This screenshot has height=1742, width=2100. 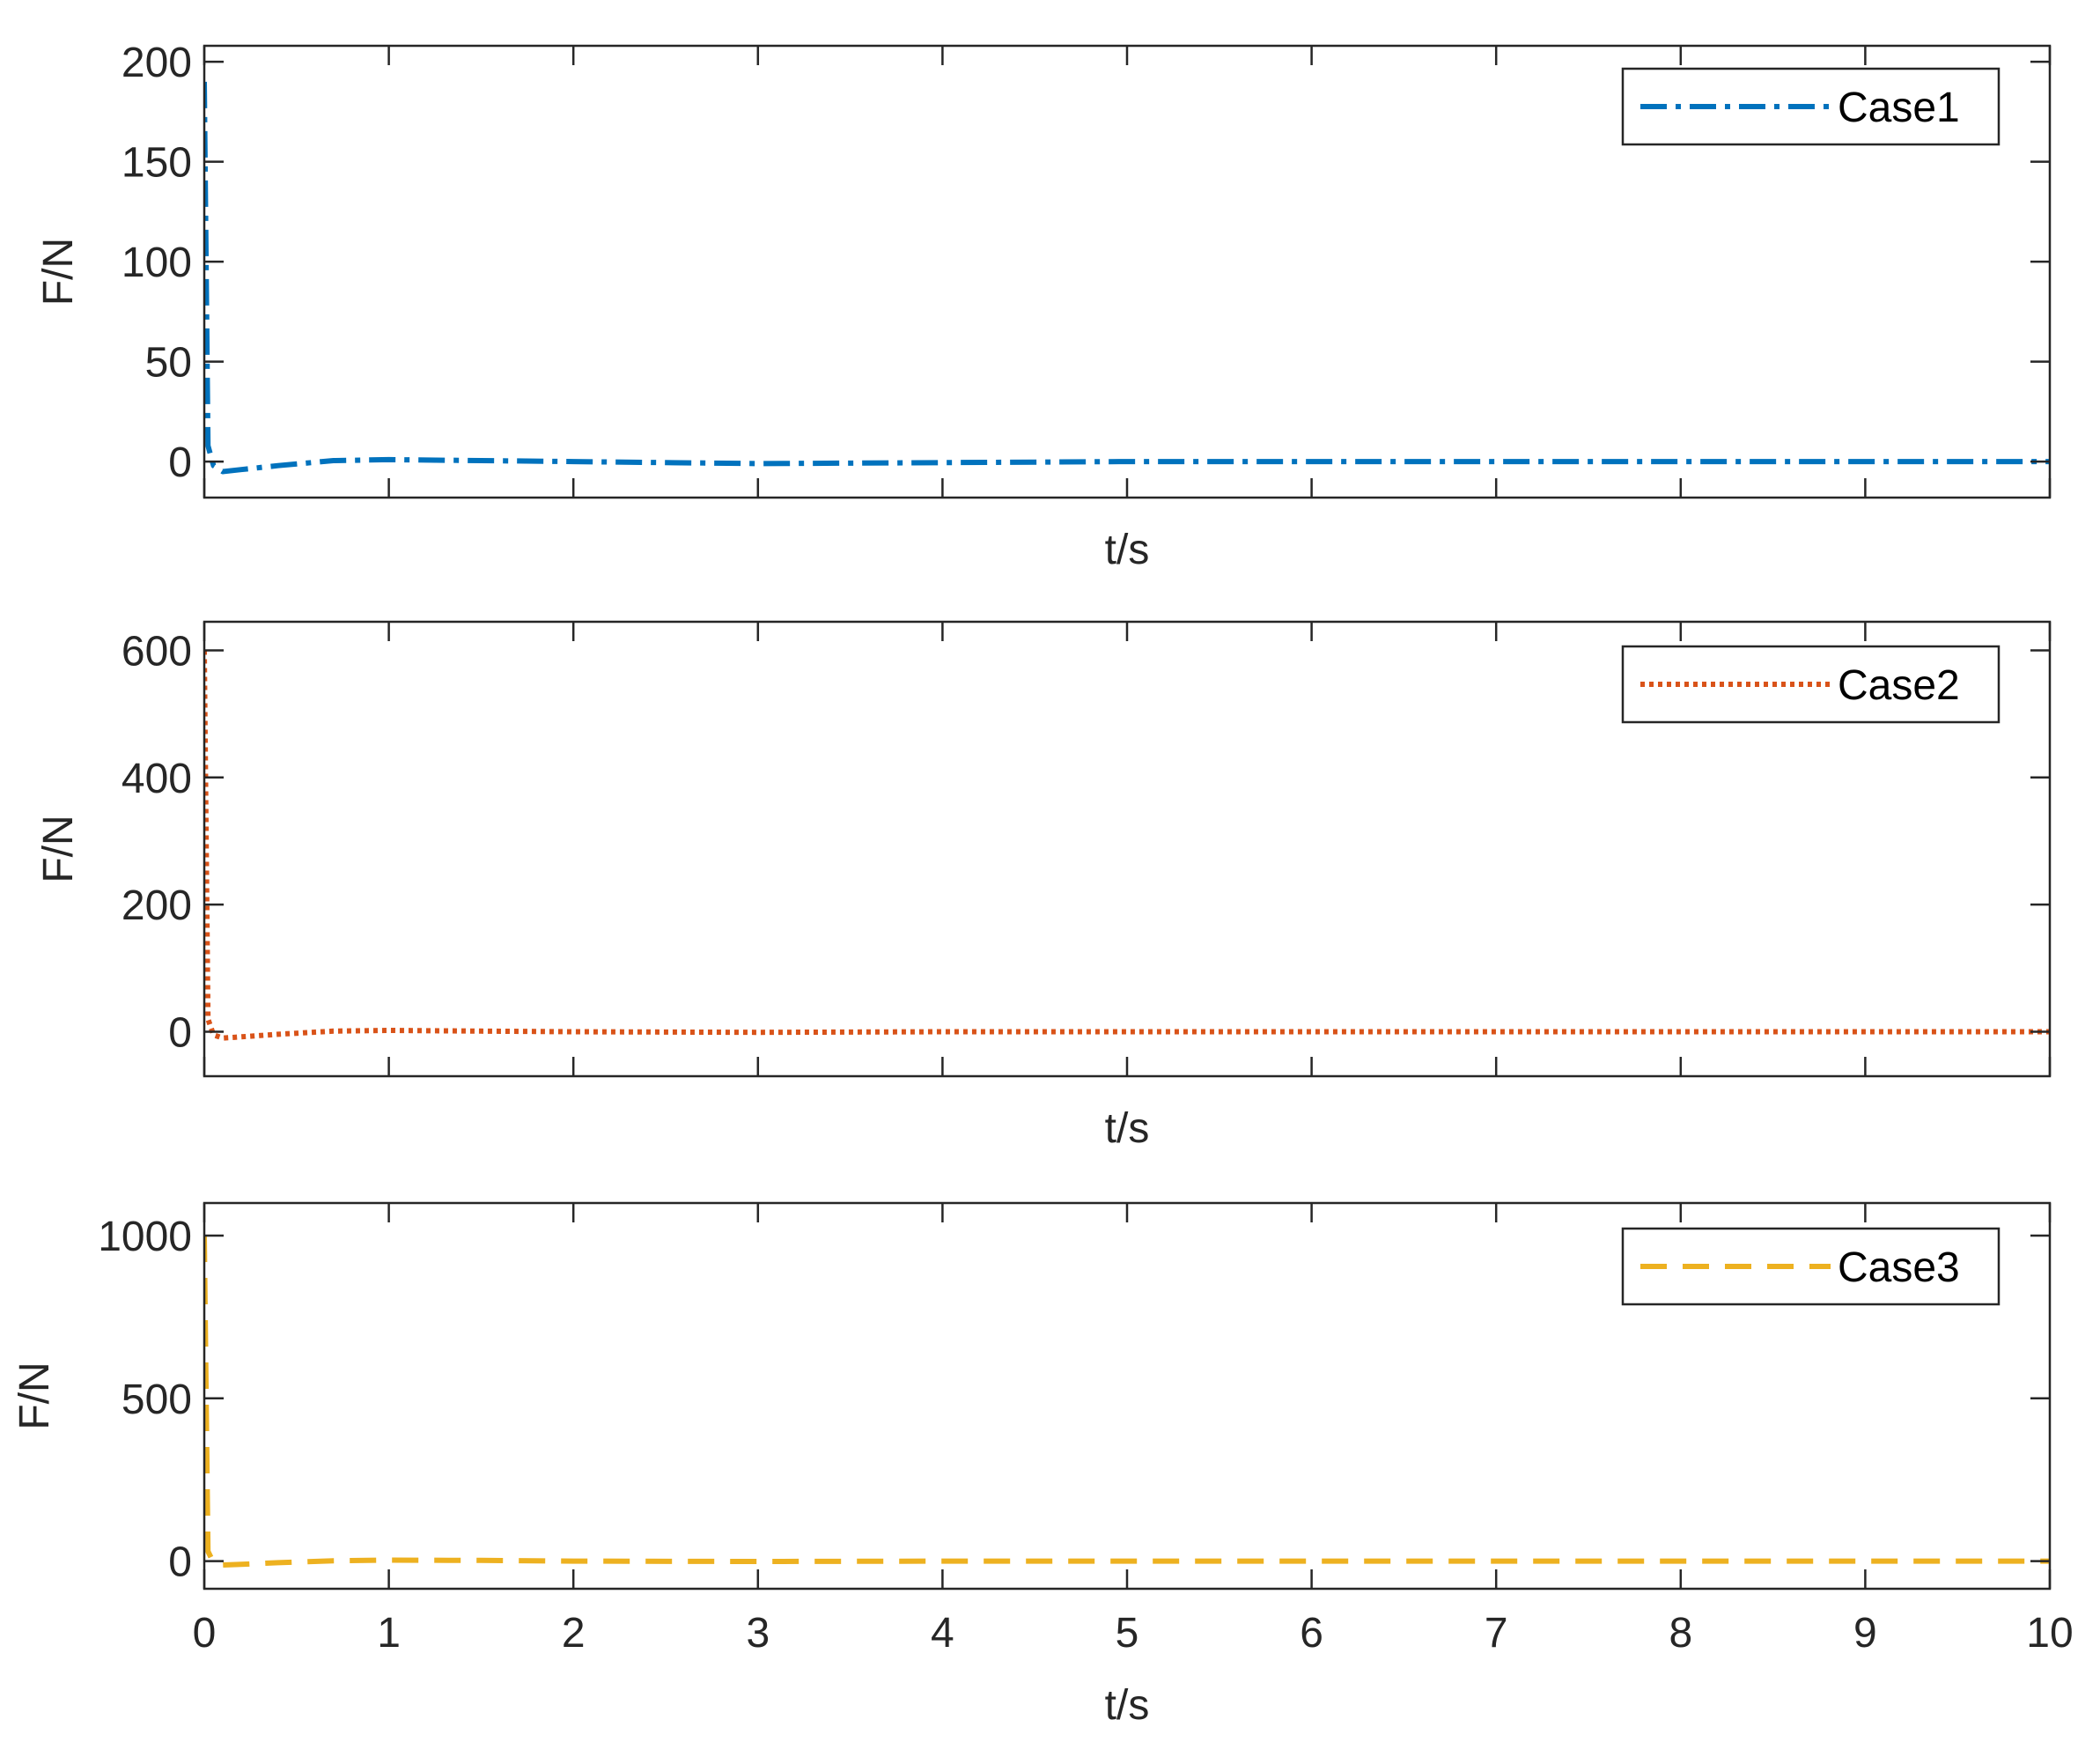 What do you see at coordinates (1811, 1267) in the screenshot?
I see `legend-3: Case3` at bounding box center [1811, 1267].